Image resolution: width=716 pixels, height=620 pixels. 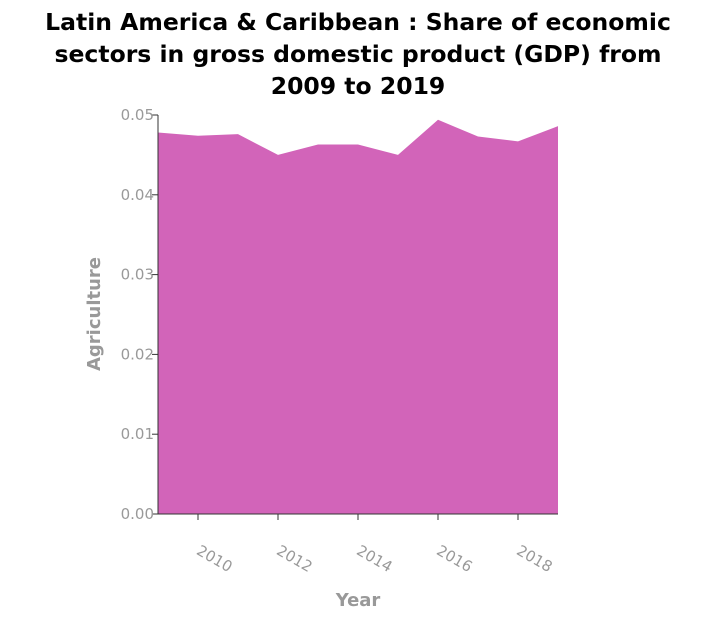 I want to click on chart-title-line-3: 2009 to 2019, so click(x=358, y=86).